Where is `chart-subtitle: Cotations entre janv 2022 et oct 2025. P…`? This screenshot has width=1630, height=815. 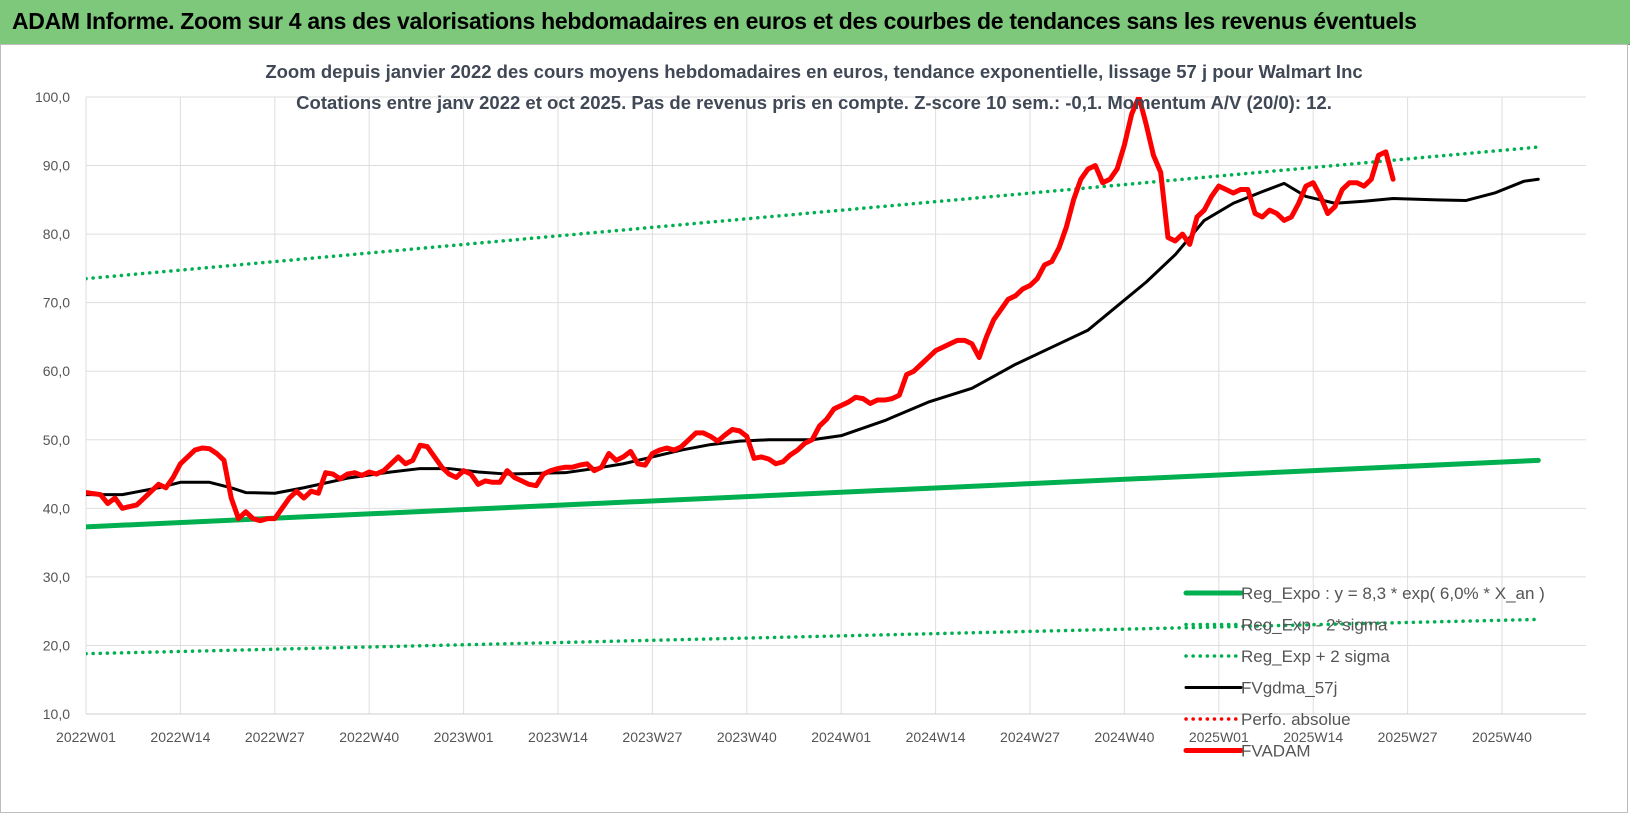 chart-subtitle: Cotations entre janv 2022 et oct 2025. P… is located at coordinates (814, 102).